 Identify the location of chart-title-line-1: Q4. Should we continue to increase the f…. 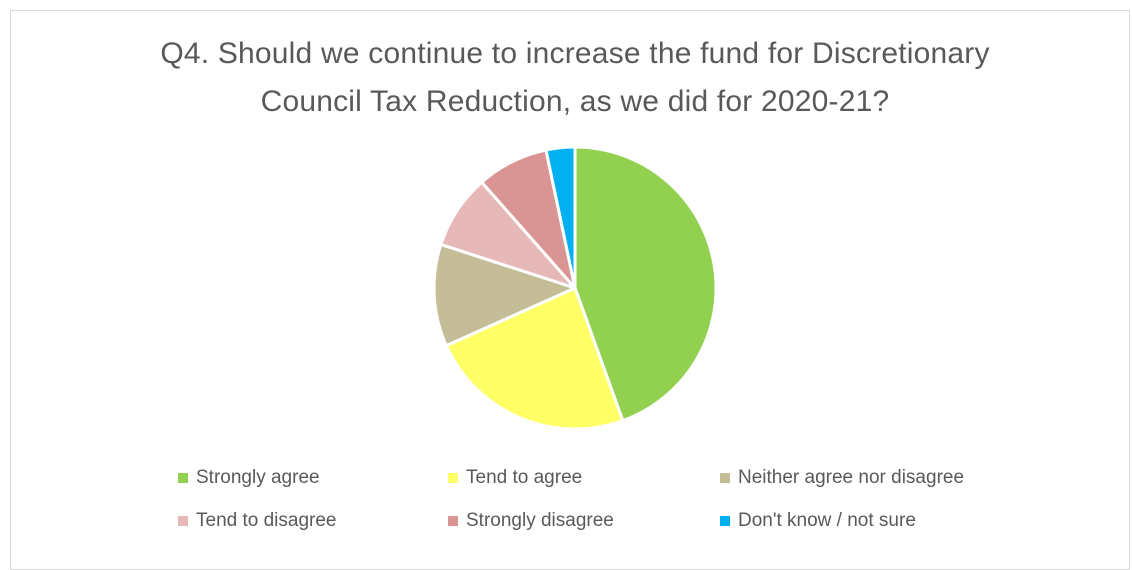
(575, 53).